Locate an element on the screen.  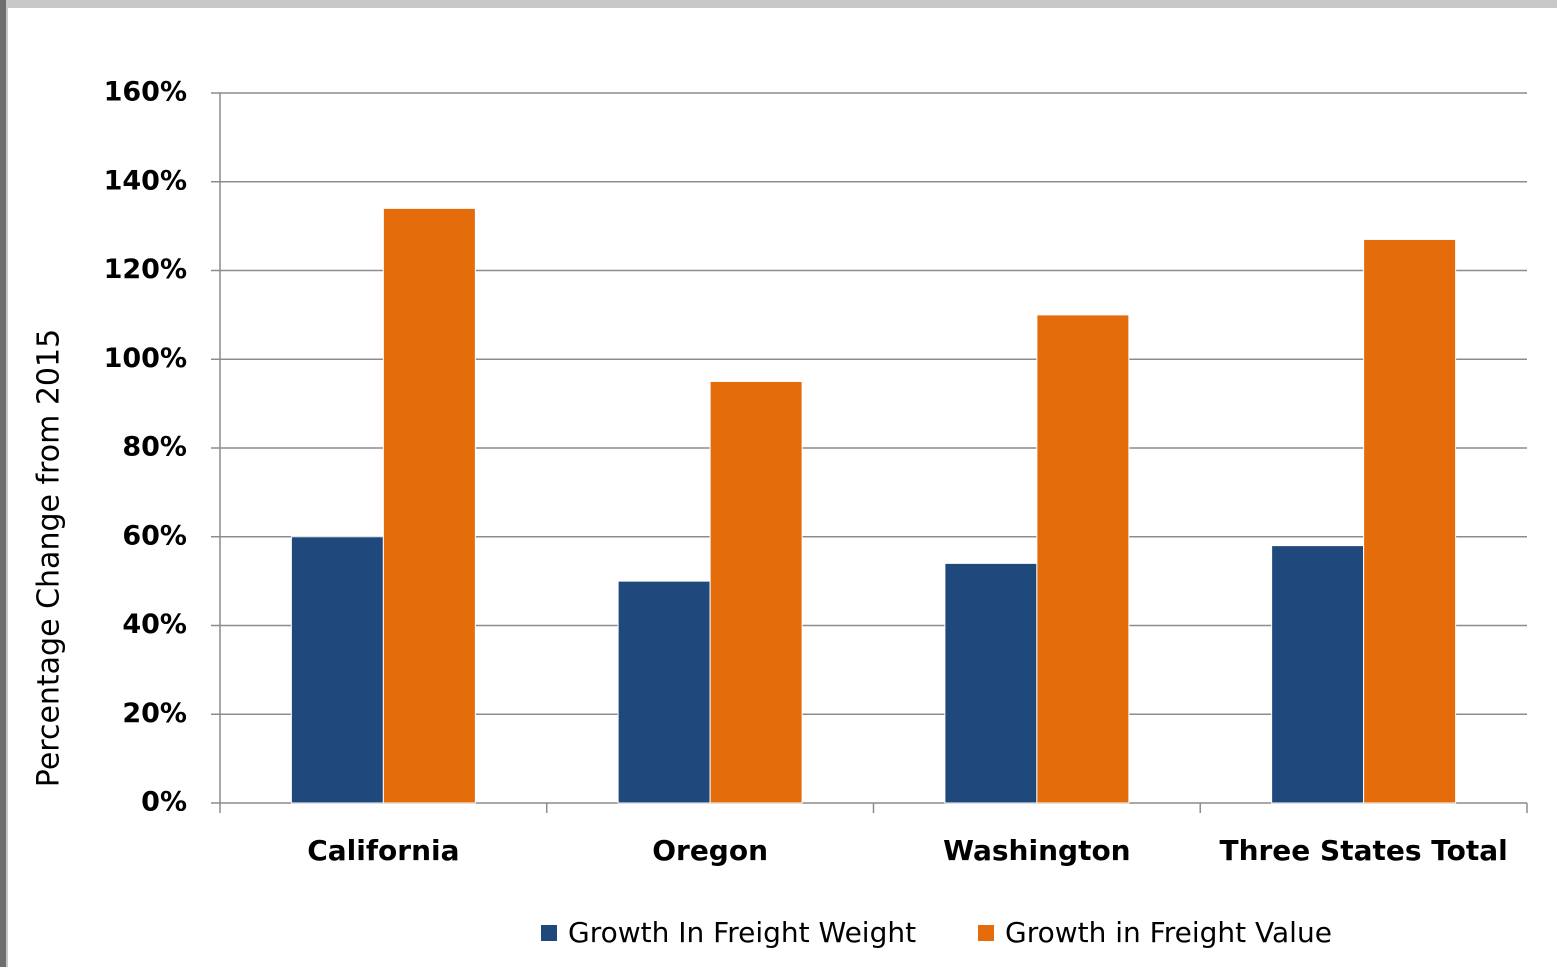
y-tick-label: 120% is located at coordinates (145, 269).